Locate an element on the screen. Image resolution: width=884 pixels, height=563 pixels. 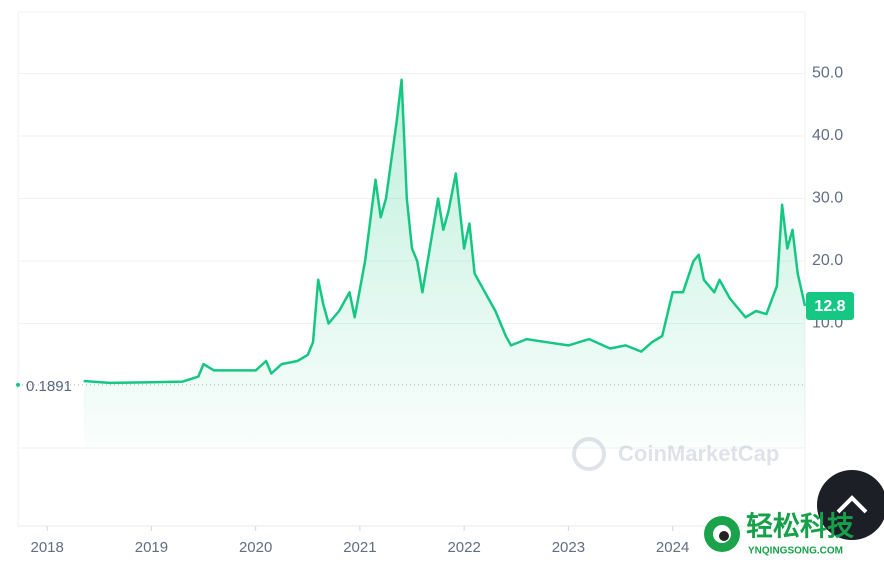
x-tick-label: 2023 is located at coordinates (568, 547).